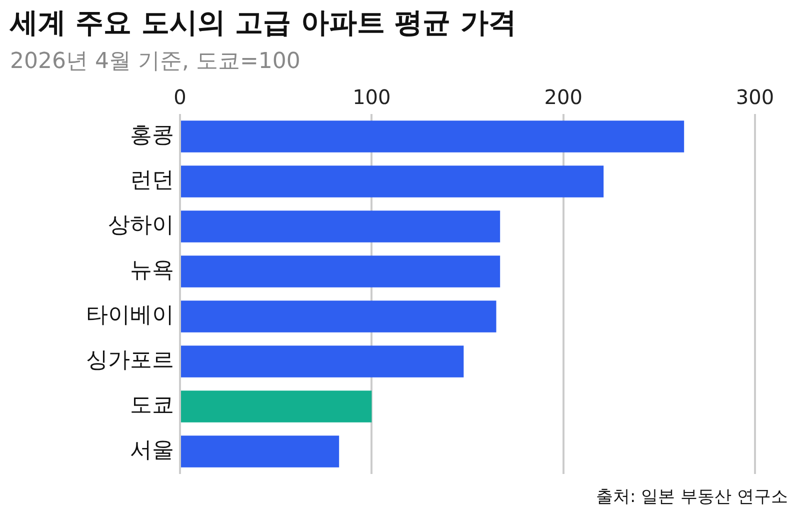  Describe the element at coordinates (692, 496) in the screenshot. I see `source-note: 출처: 일본 부동산 연구소` at that location.